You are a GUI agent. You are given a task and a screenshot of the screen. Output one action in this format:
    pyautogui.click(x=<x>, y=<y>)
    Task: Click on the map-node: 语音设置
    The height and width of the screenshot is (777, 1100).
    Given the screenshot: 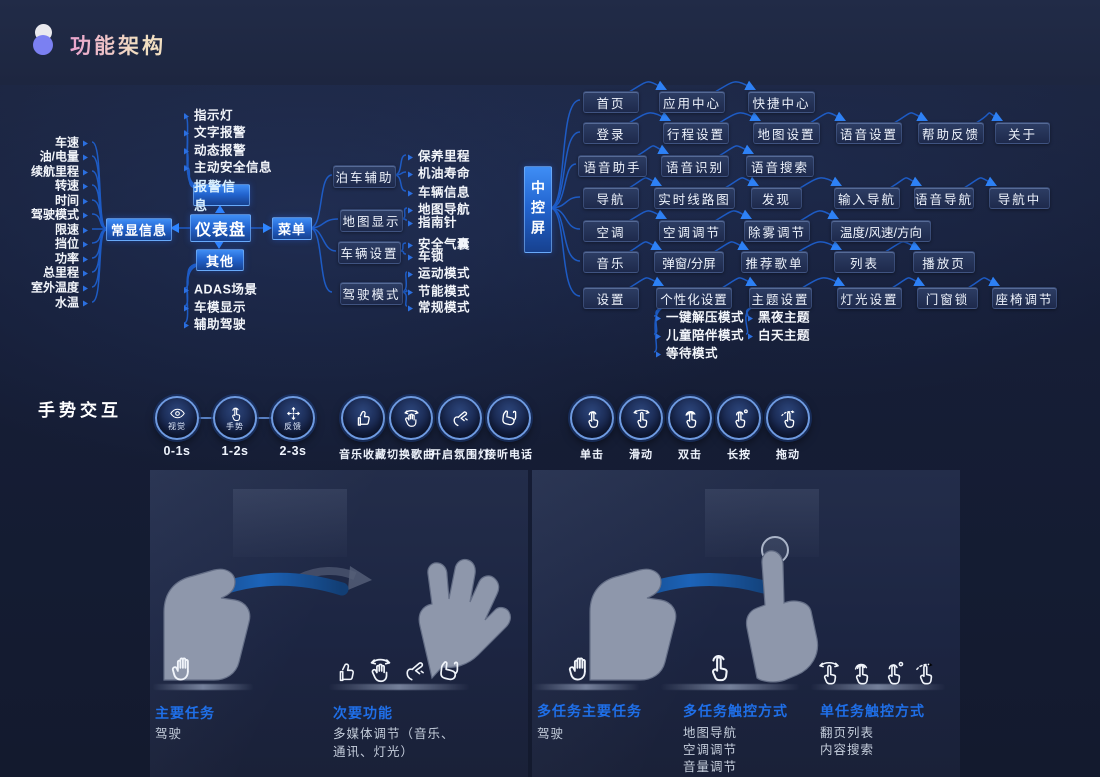 What is the action you would take?
    pyautogui.click(x=869, y=133)
    